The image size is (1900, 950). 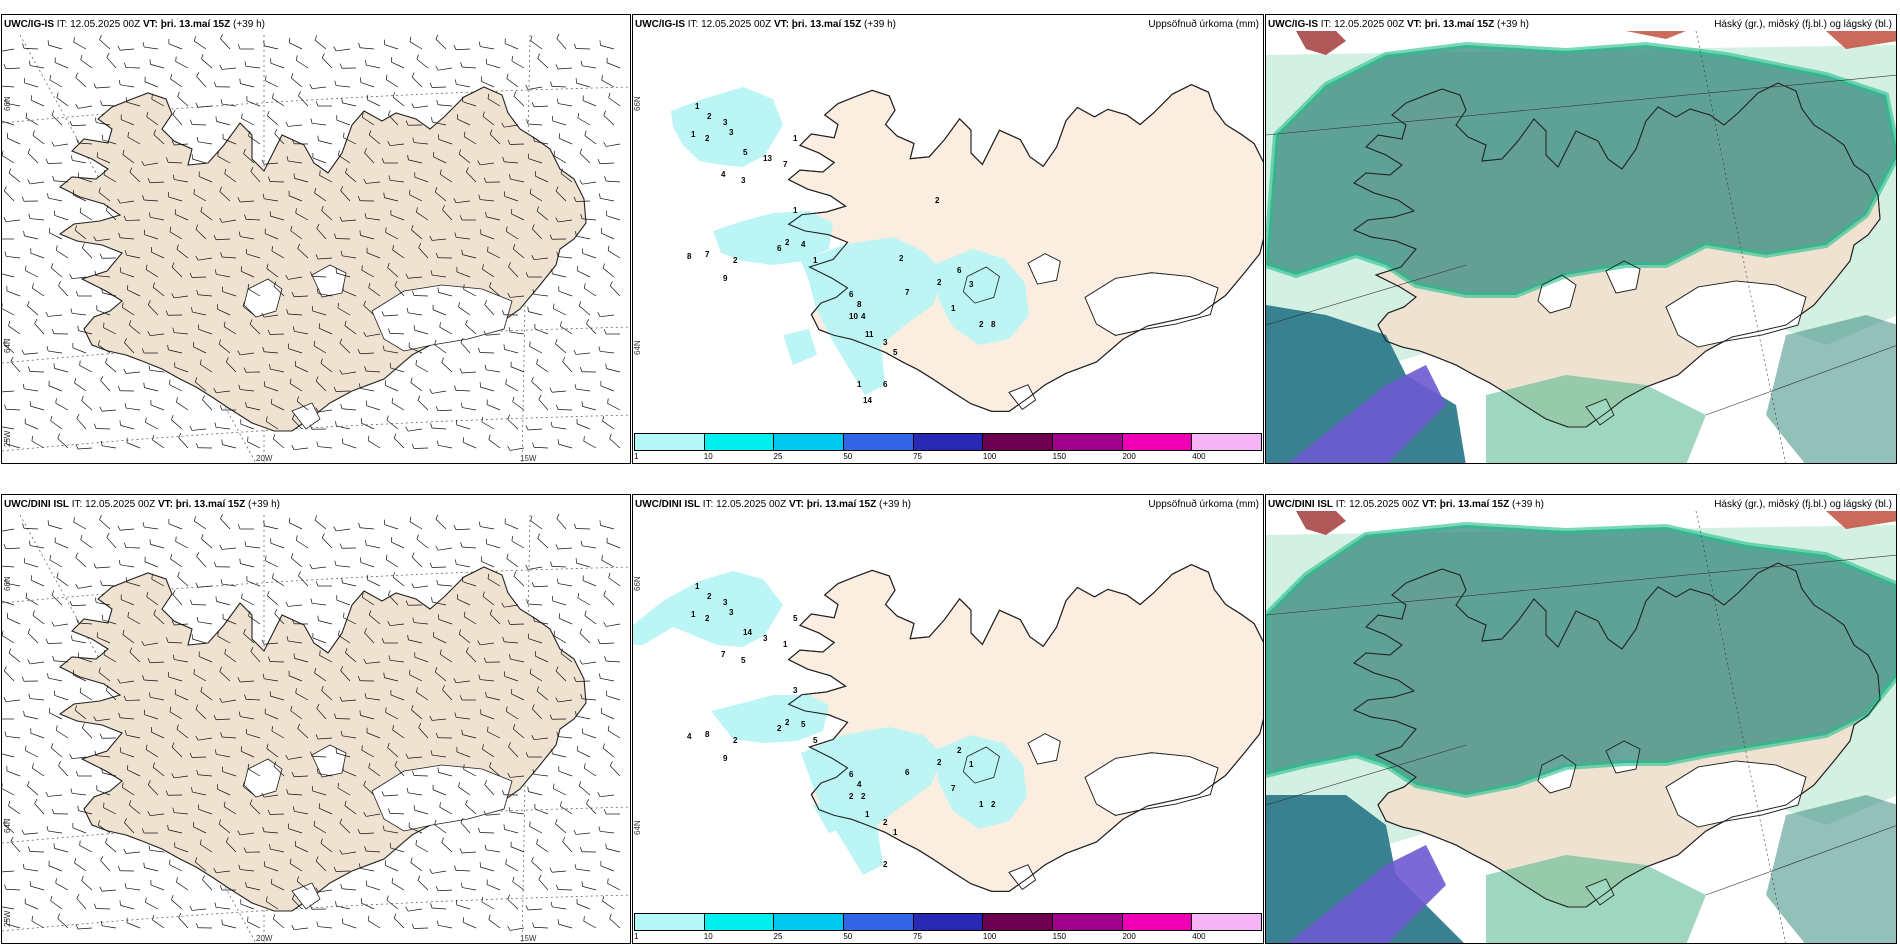 What do you see at coordinates (1059, 456) in the screenshot?
I see `legend-tick-label: 150` at bounding box center [1059, 456].